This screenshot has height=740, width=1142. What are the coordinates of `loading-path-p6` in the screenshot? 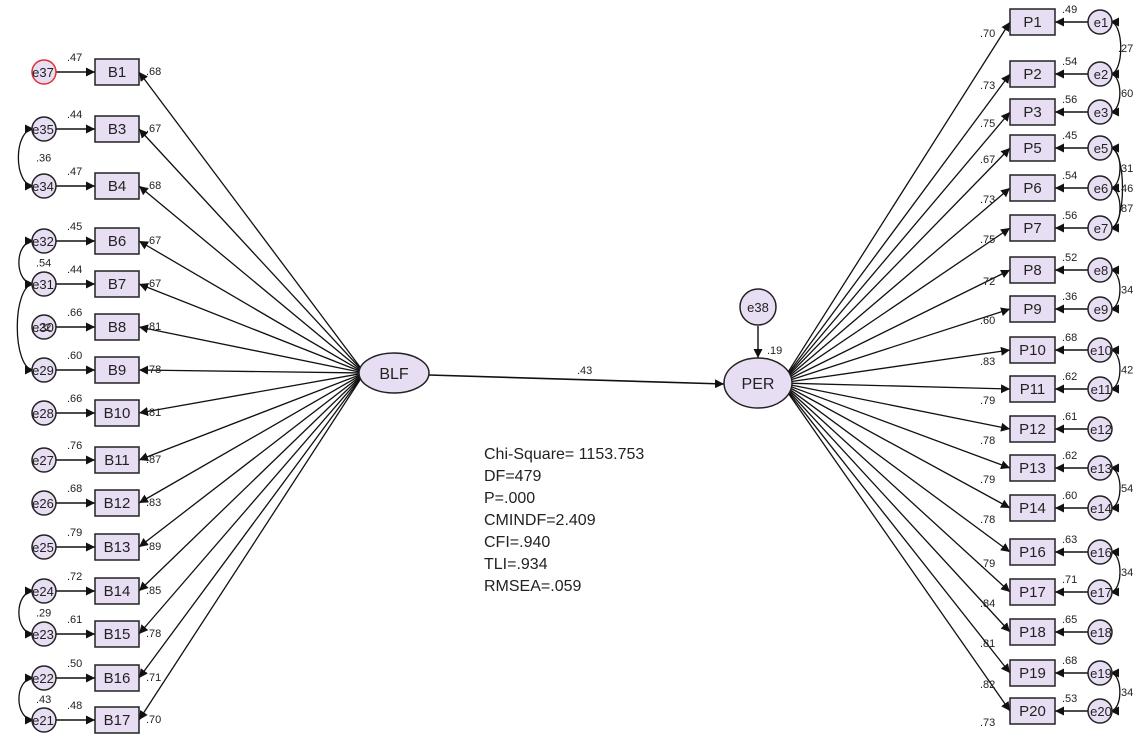 It's located at (899, 282).